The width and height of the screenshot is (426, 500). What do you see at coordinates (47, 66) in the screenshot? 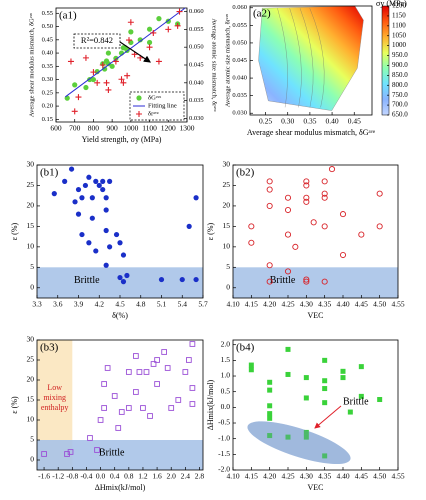
I see `y-tick-label: 0.35` at bounding box center [47, 66].